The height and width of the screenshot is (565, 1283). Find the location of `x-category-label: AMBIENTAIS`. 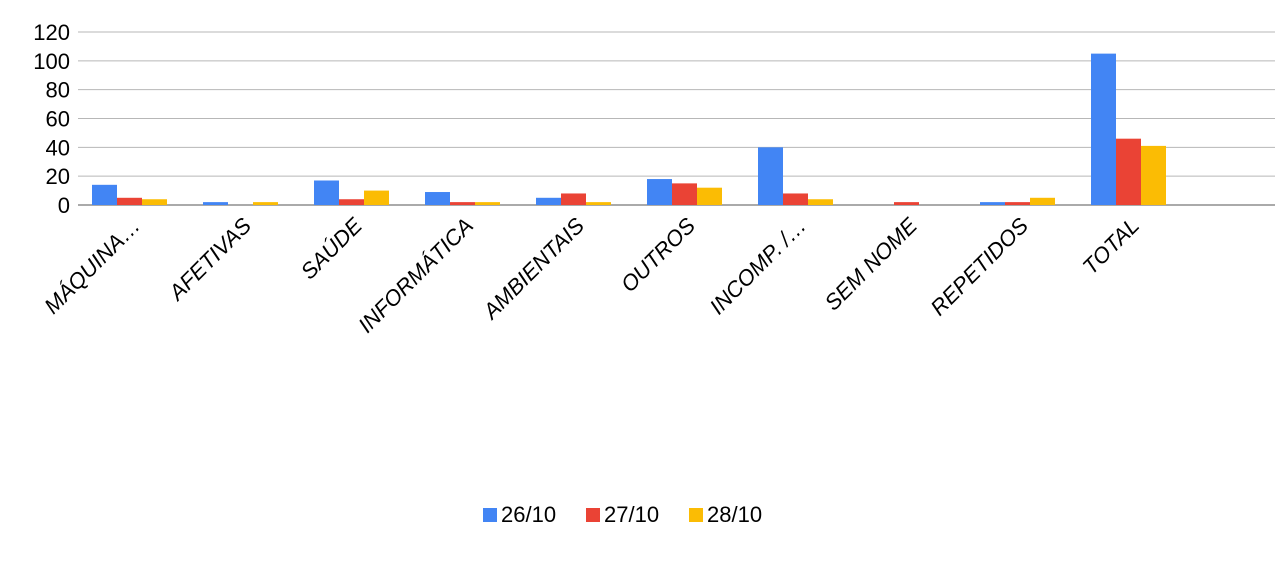

x-category-label: AMBIENTAIS is located at coordinates (533, 269).